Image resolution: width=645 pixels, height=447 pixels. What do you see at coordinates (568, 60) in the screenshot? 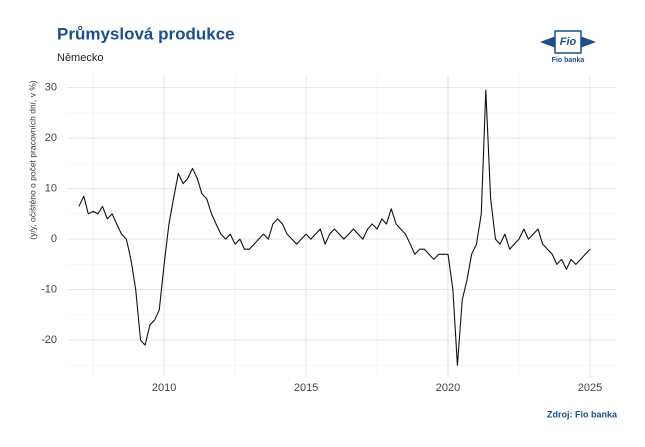
I see `logo-caption: Fio banka` at bounding box center [568, 60].